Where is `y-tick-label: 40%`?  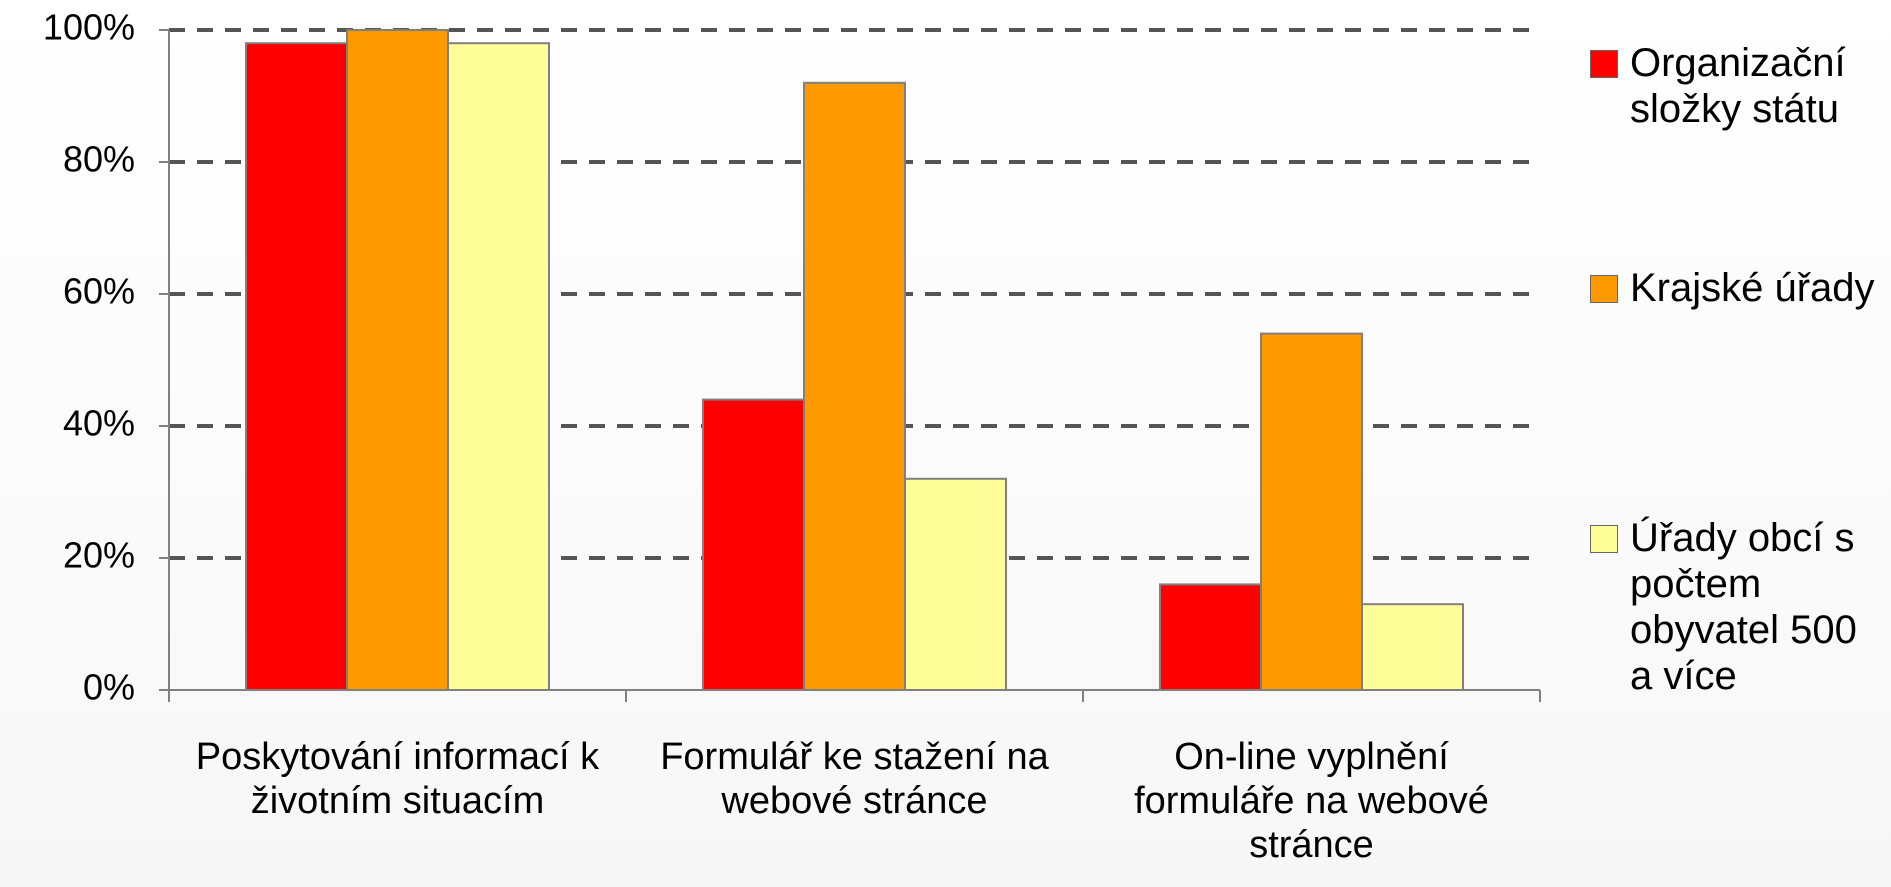
y-tick-label: 40% is located at coordinates (99, 423).